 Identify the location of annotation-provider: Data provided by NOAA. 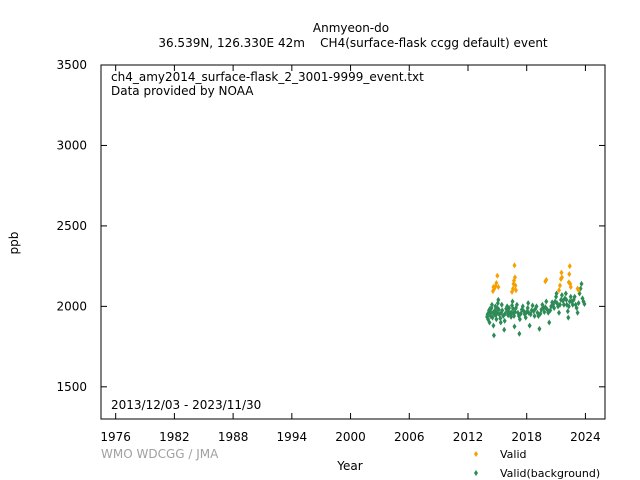
(182, 91).